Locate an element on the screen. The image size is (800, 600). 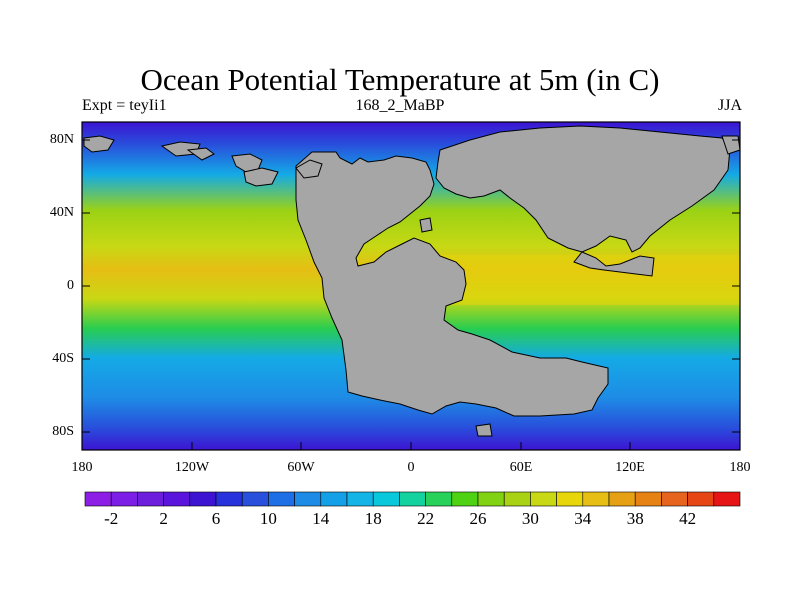
colorbar-label: 42 is located at coordinates (688, 518).